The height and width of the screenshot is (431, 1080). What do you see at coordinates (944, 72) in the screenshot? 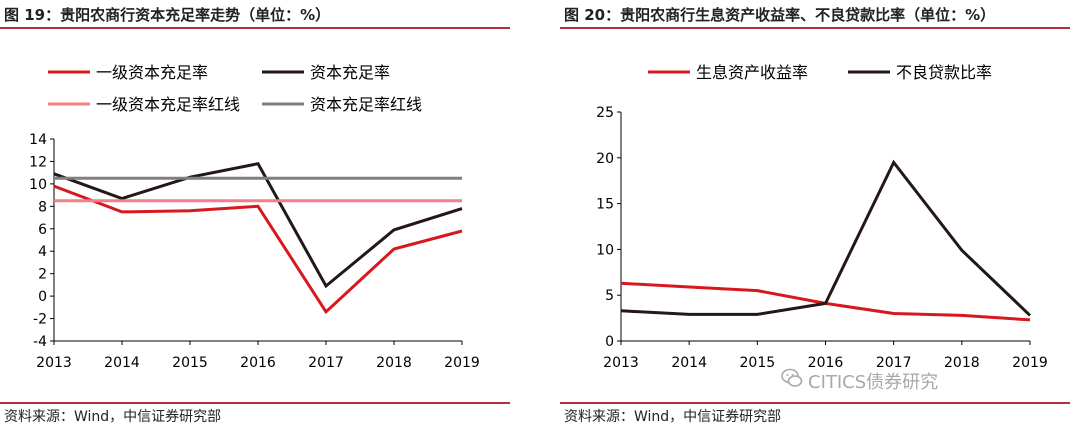
I see `legend-label: 不良贷款比率` at bounding box center [944, 72].